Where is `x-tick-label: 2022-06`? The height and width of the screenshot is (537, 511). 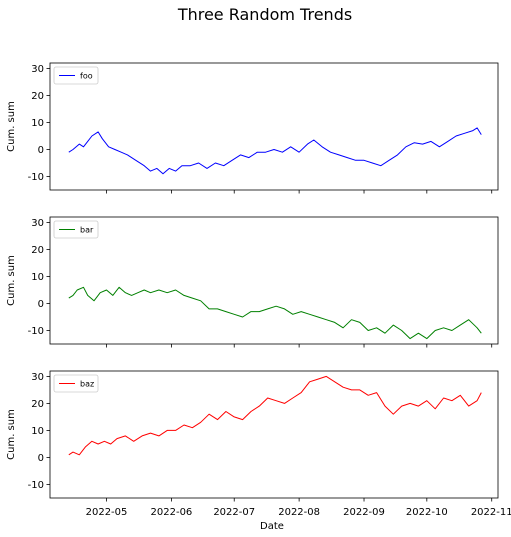 x-tick-label: 2022-06 is located at coordinates (172, 512).